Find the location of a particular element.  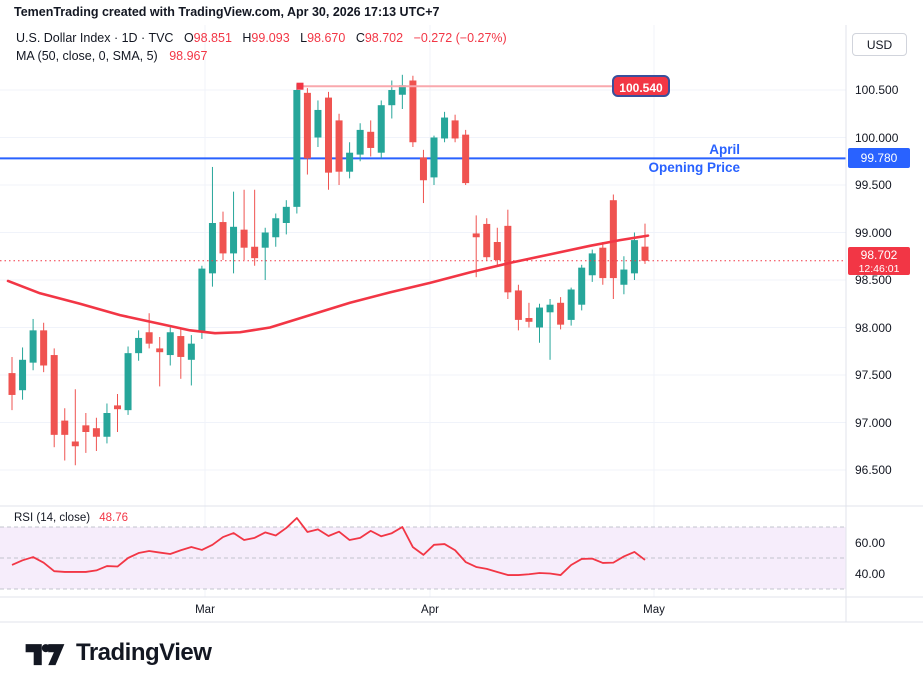

tradingview-logo-text: TradingView is located at coordinates (144, 652).